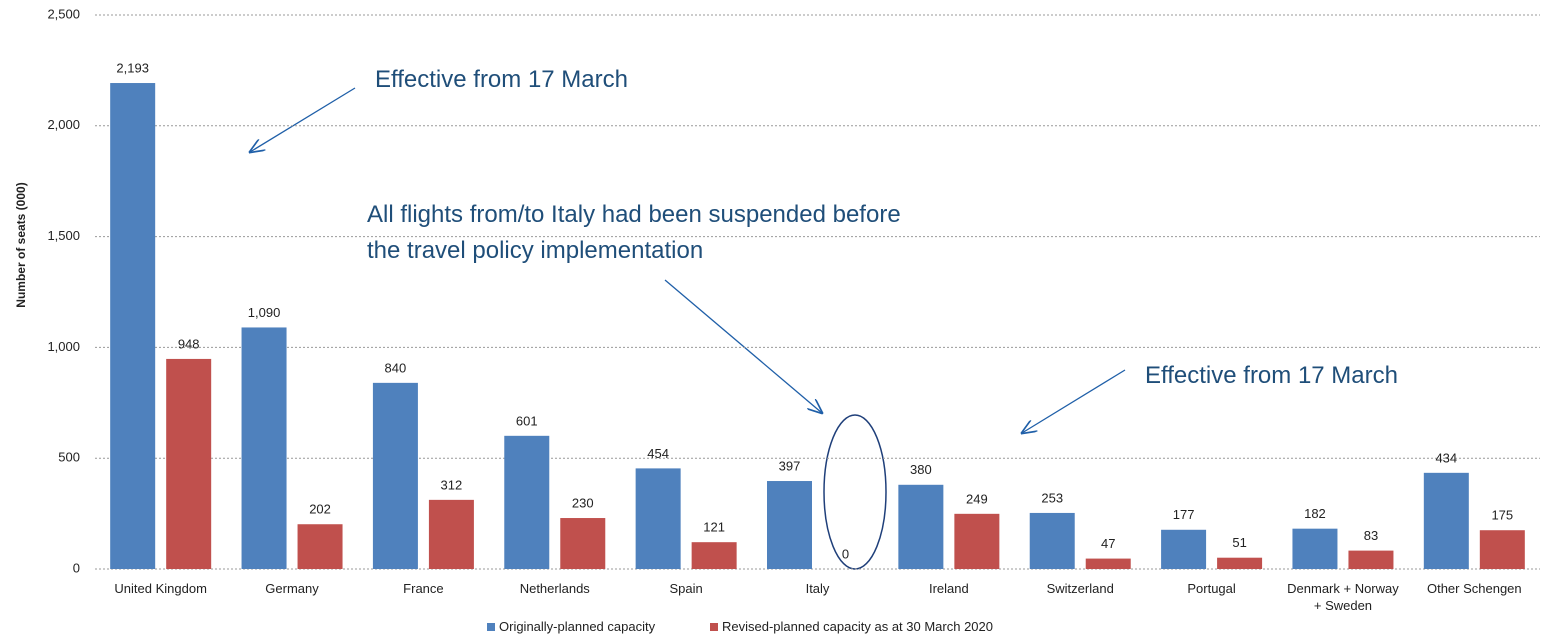 The width and height of the screenshot is (1545, 637). I want to click on value-label: 601, so click(527, 420).